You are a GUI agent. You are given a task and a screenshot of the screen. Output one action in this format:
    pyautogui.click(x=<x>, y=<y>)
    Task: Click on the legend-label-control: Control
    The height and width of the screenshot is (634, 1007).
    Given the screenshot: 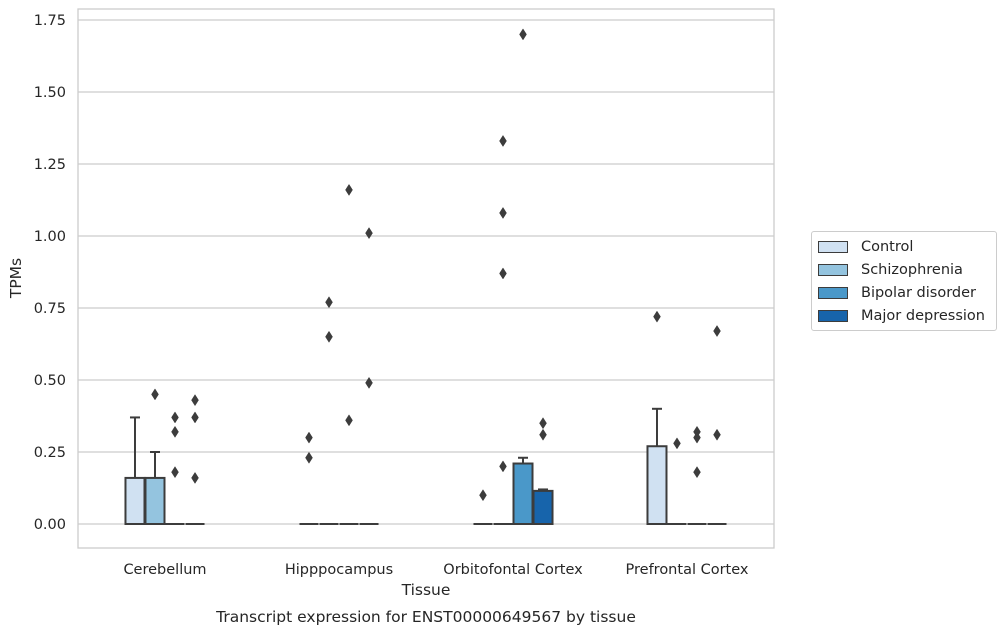 What is the action you would take?
    pyautogui.click(x=887, y=246)
    